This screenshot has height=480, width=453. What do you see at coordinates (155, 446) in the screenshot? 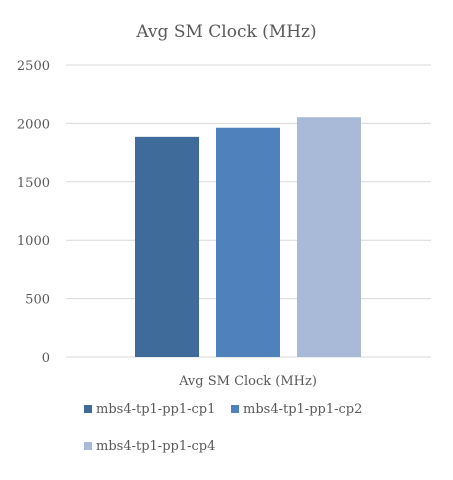
I see `legend-label: mbs4-tp1-pp1-cp4` at bounding box center [155, 446].